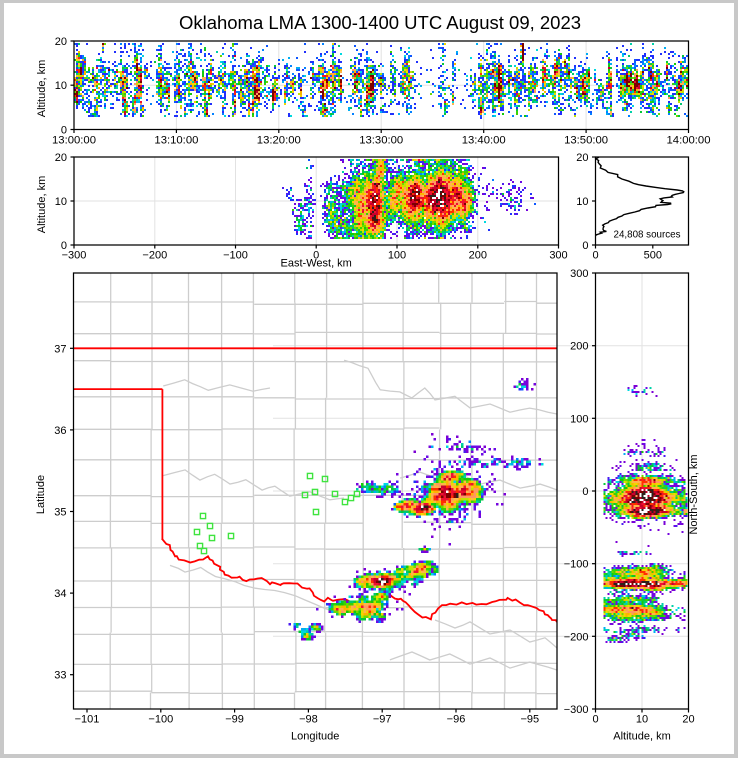 This screenshot has height=758, width=738. I want to click on svg-text: 37, so click(60, 349).